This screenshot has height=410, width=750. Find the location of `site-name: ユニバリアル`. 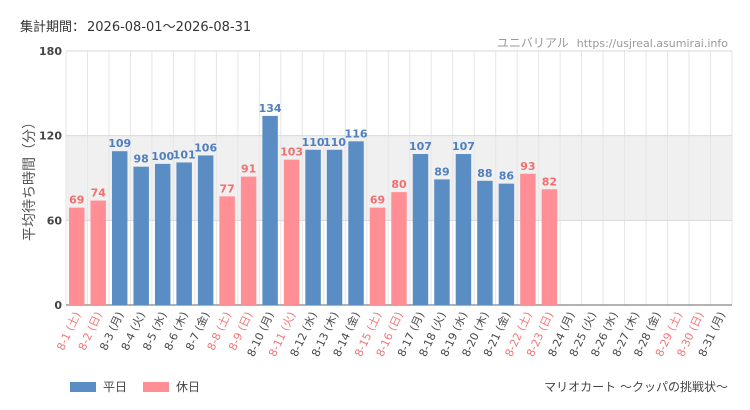

site-name: ユニバリアル is located at coordinates (532, 43).